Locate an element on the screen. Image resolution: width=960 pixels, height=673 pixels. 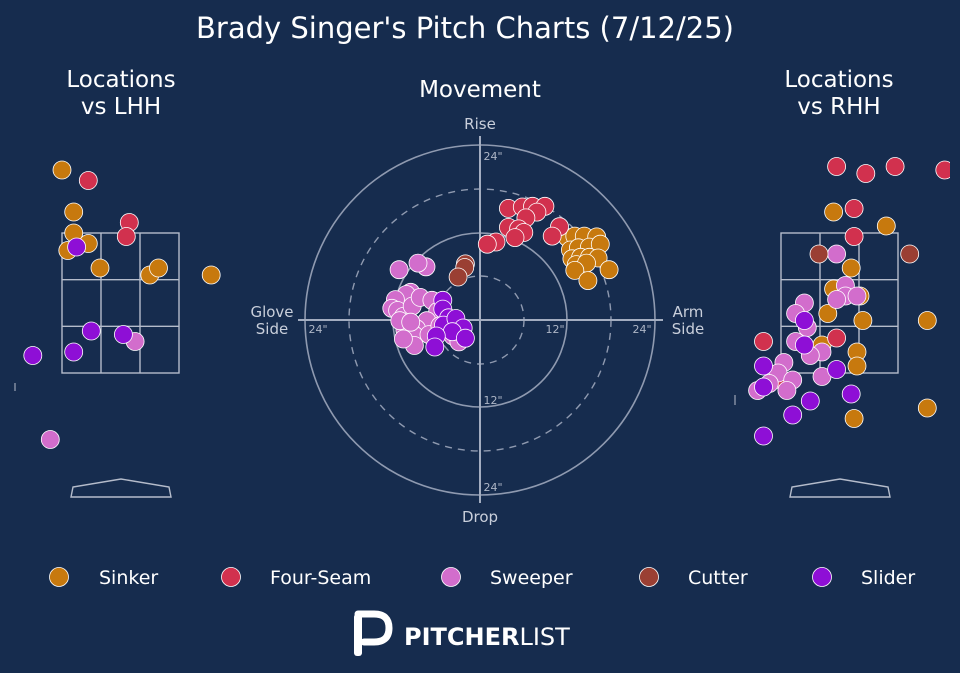
panel-title-movement: Movement is located at coordinates (480, 90).